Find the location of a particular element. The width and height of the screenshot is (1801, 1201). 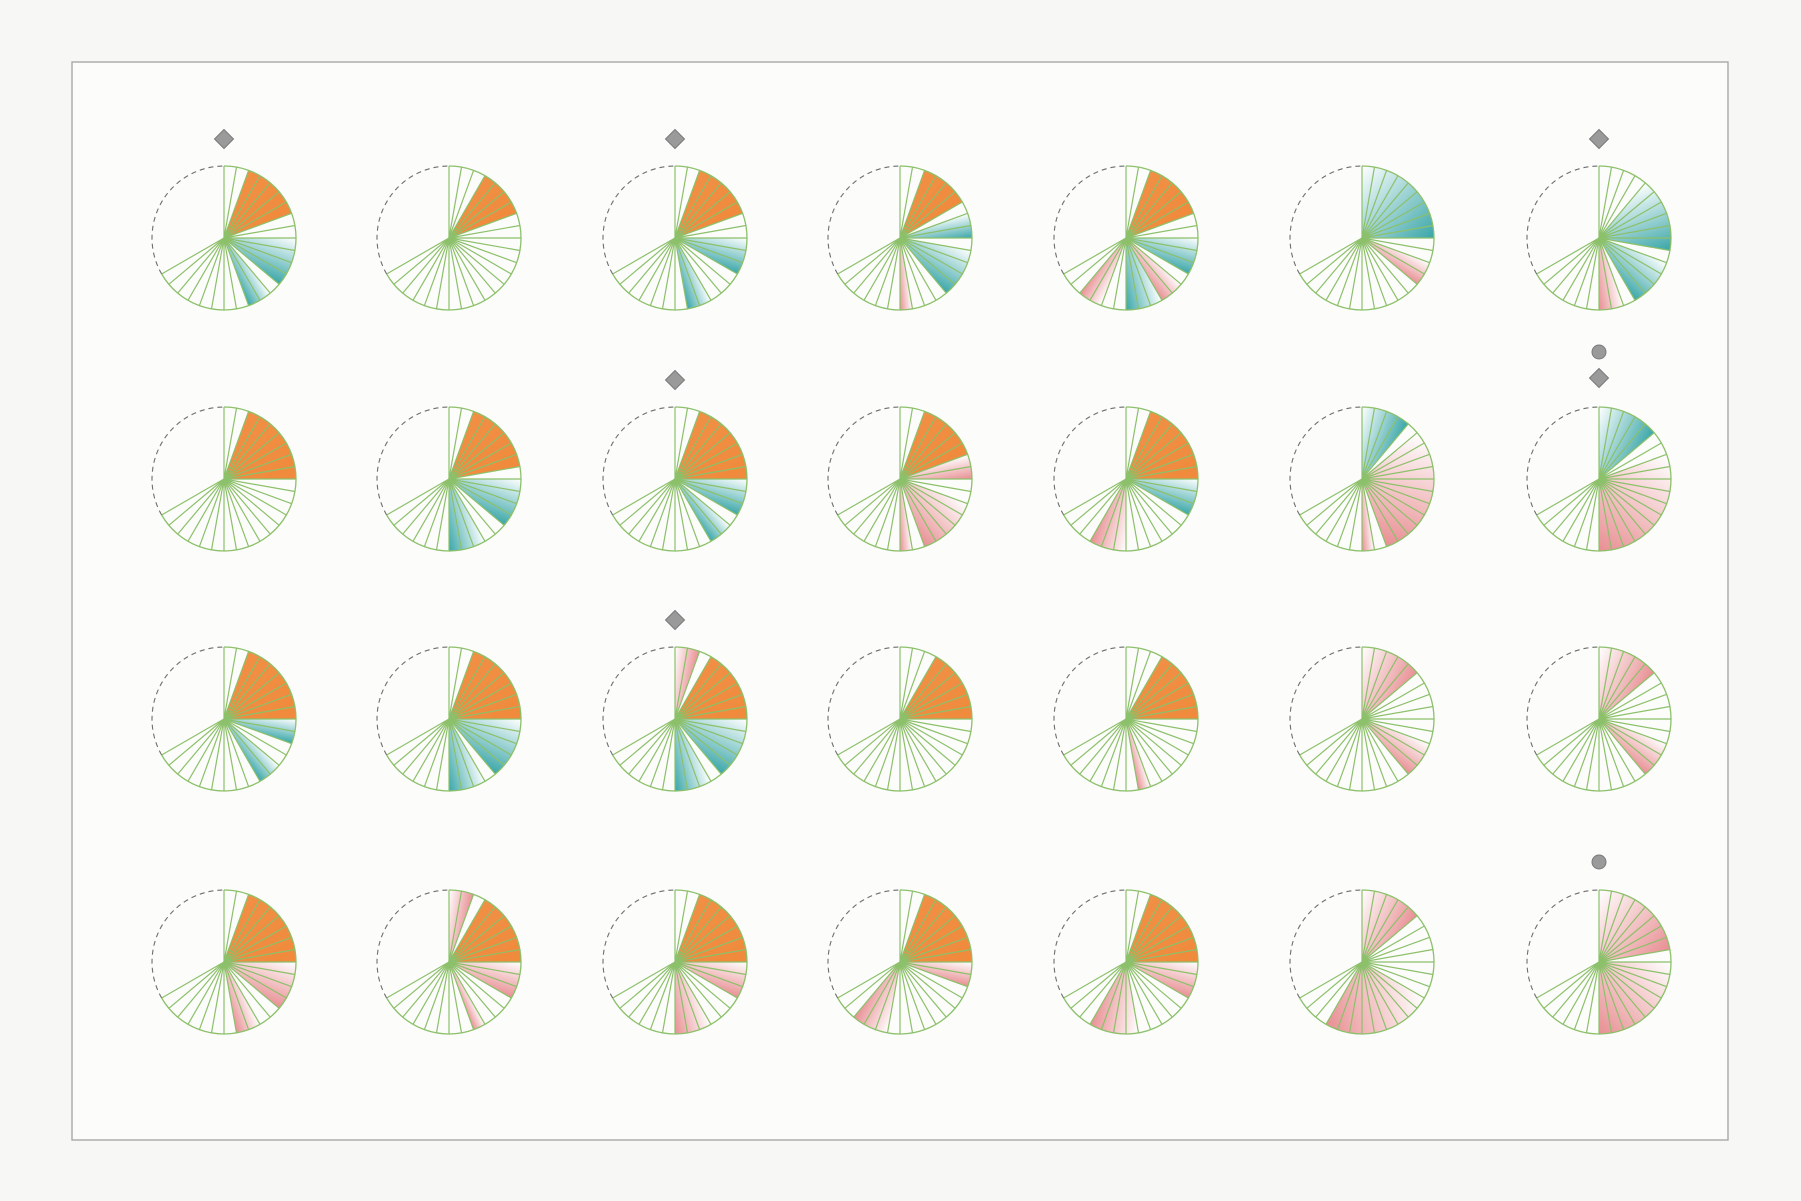

glyph-r3-c5 is located at coordinates (1126, 719).